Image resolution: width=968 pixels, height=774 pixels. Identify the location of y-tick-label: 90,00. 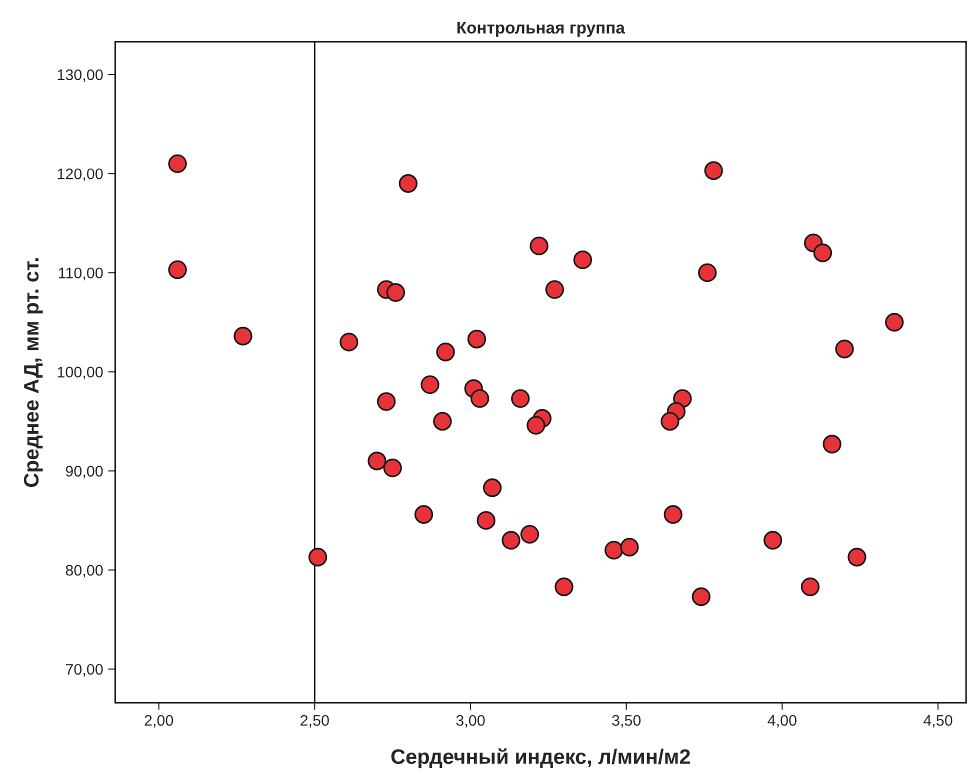
(84, 472).